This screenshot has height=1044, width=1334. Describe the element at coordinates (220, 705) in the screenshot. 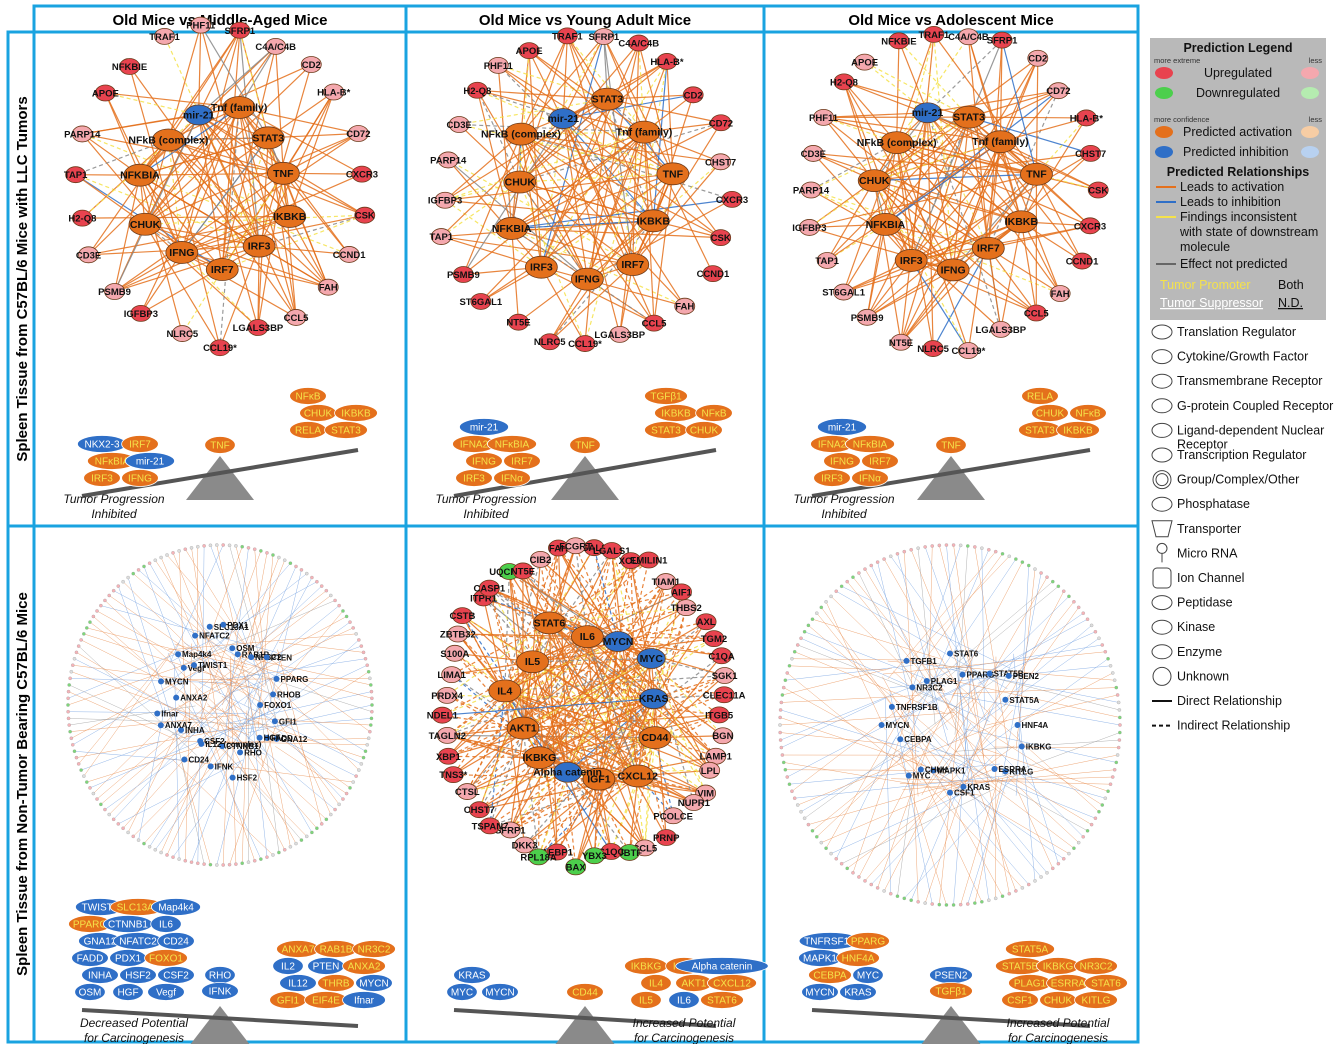

I see `network-edges` at that location.